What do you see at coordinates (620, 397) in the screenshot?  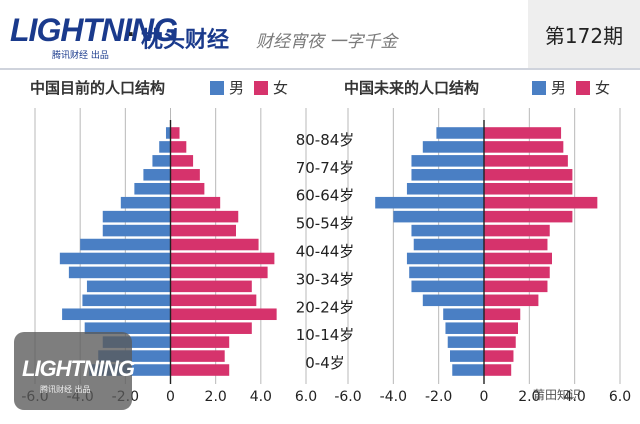 I see `chart-2-tick-label: 6.0` at bounding box center [620, 397].